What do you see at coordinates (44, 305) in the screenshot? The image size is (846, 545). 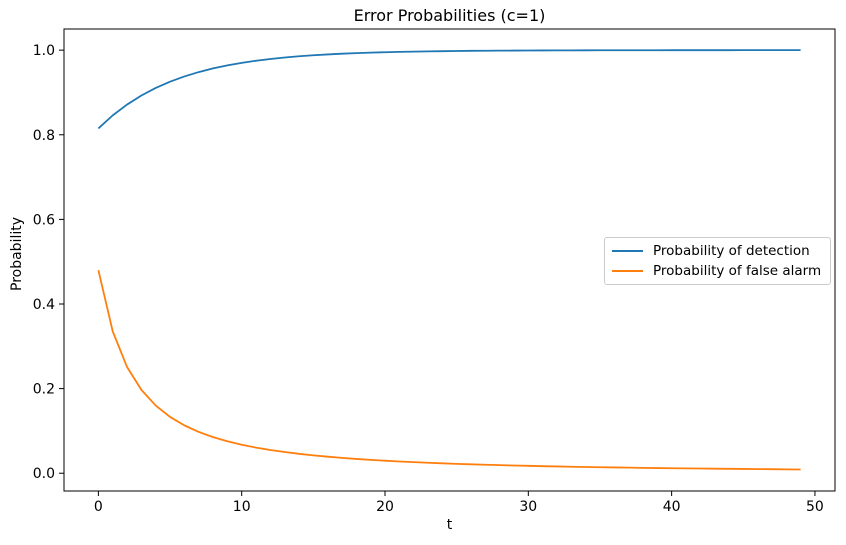 I see `y-tick-label: 0.4` at bounding box center [44, 305].